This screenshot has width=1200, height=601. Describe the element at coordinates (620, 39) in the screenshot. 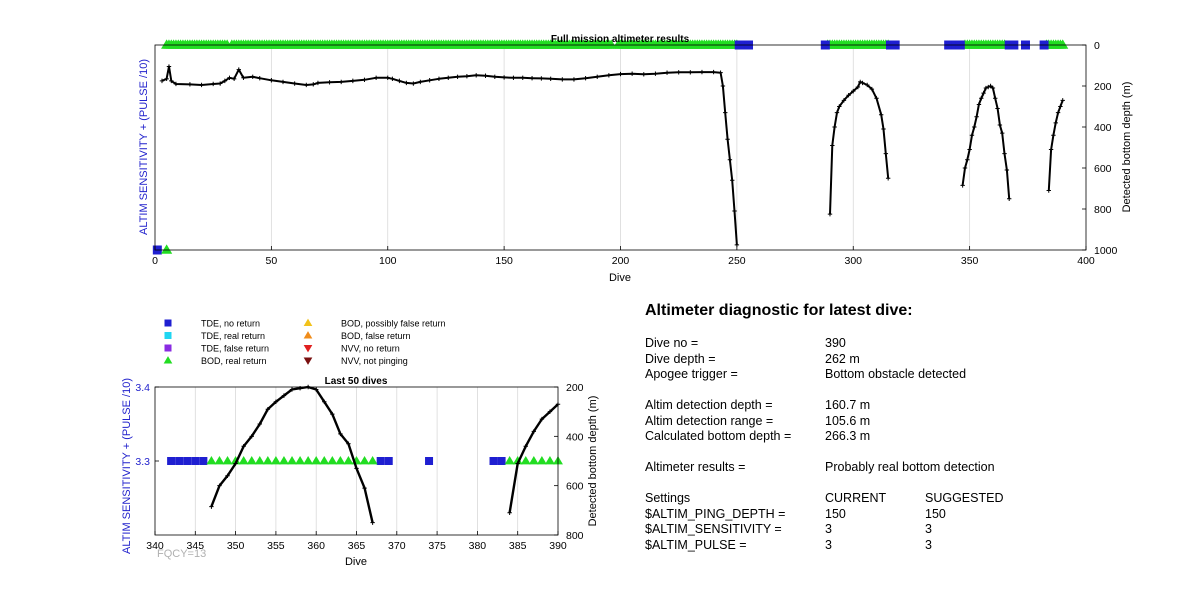

I see `top-chart-title: Full mission altimeter results` at that location.